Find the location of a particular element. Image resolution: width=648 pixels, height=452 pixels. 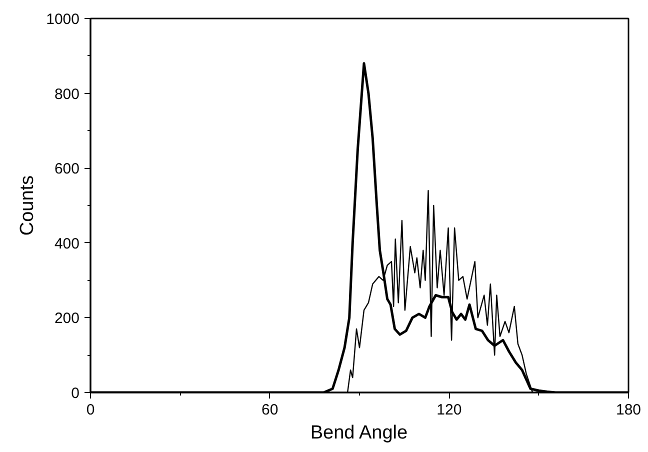

y-tick-label: 200 is located at coordinates (67, 319).